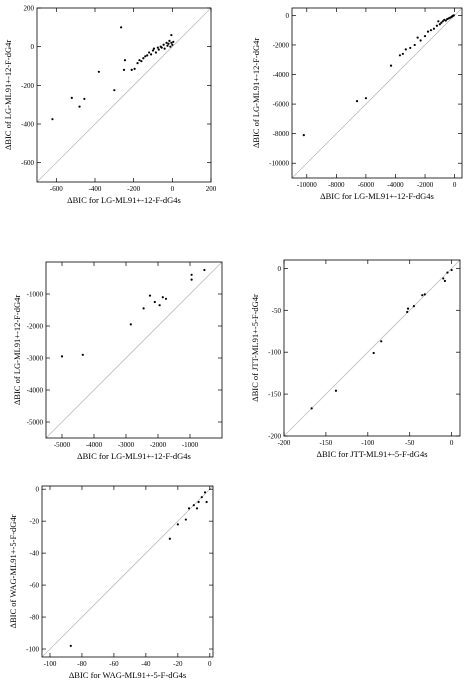 The height and width of the screenshot is (700, 474). Describe the element at coordinates (410, 443) in the screenshot. I see `x-tick-label: -50` at that location.